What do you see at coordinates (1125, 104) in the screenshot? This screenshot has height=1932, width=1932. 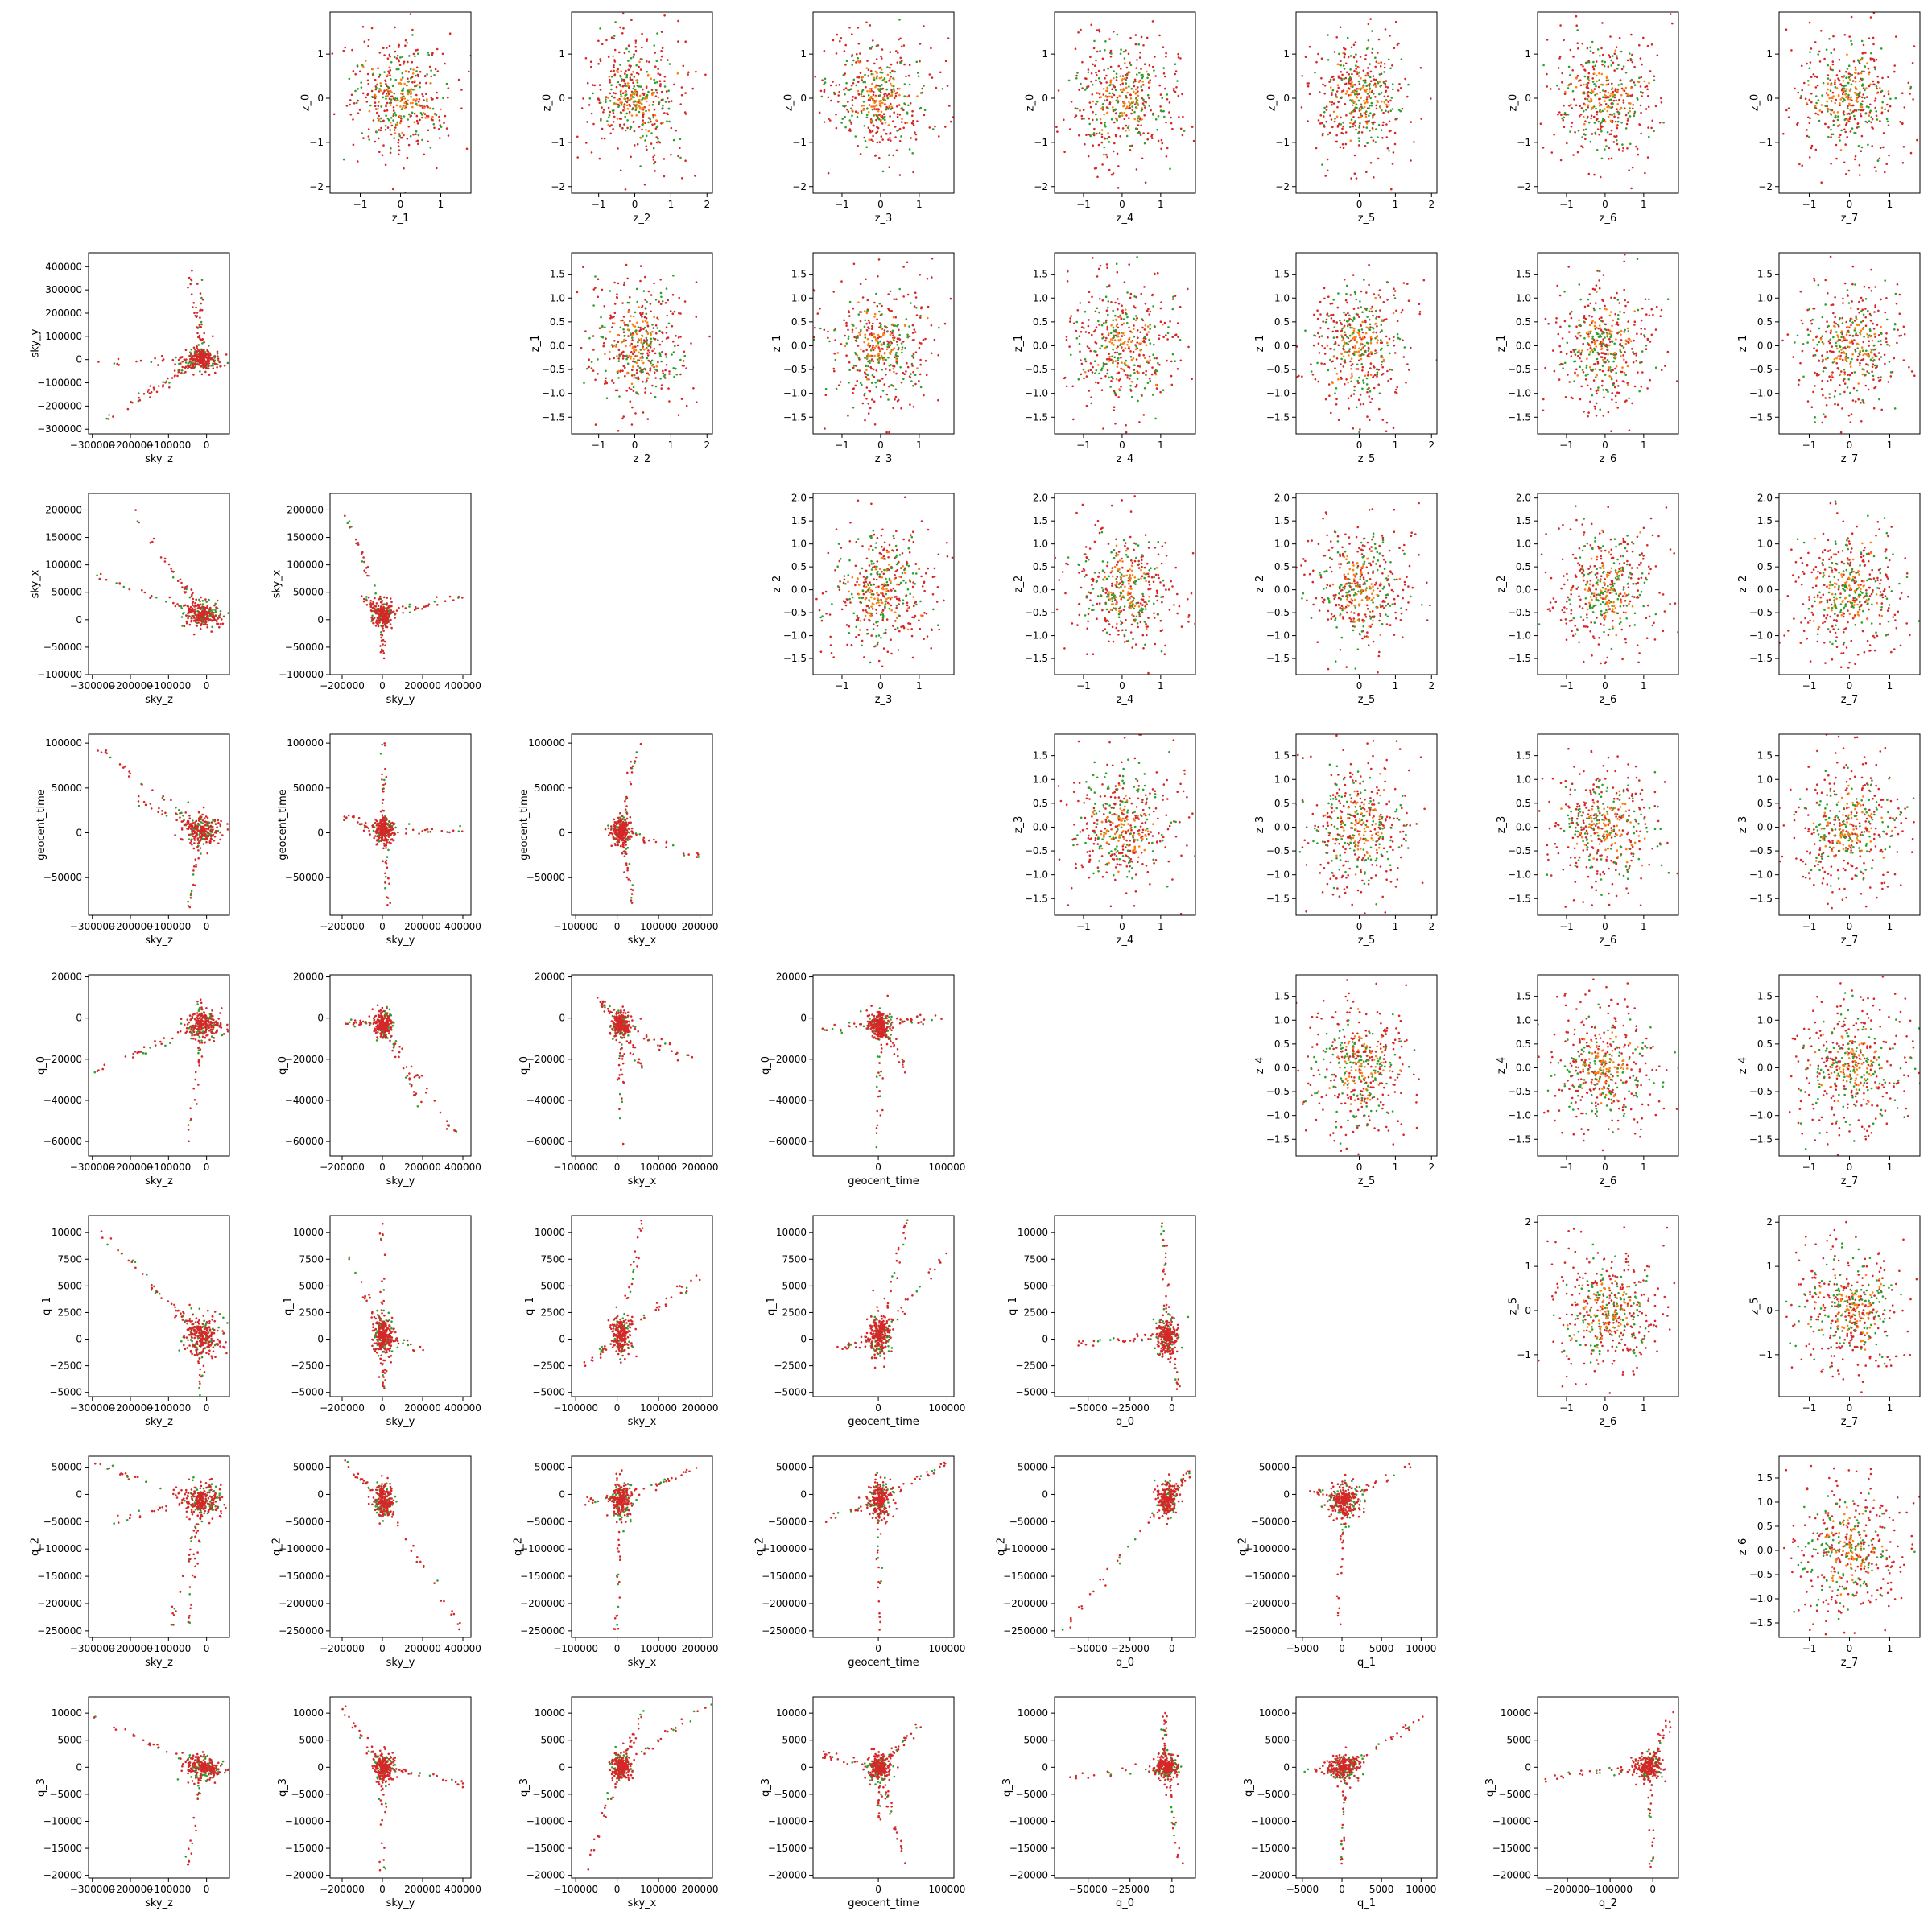 I see `scatter-points` at bounding box center [1125, 104].